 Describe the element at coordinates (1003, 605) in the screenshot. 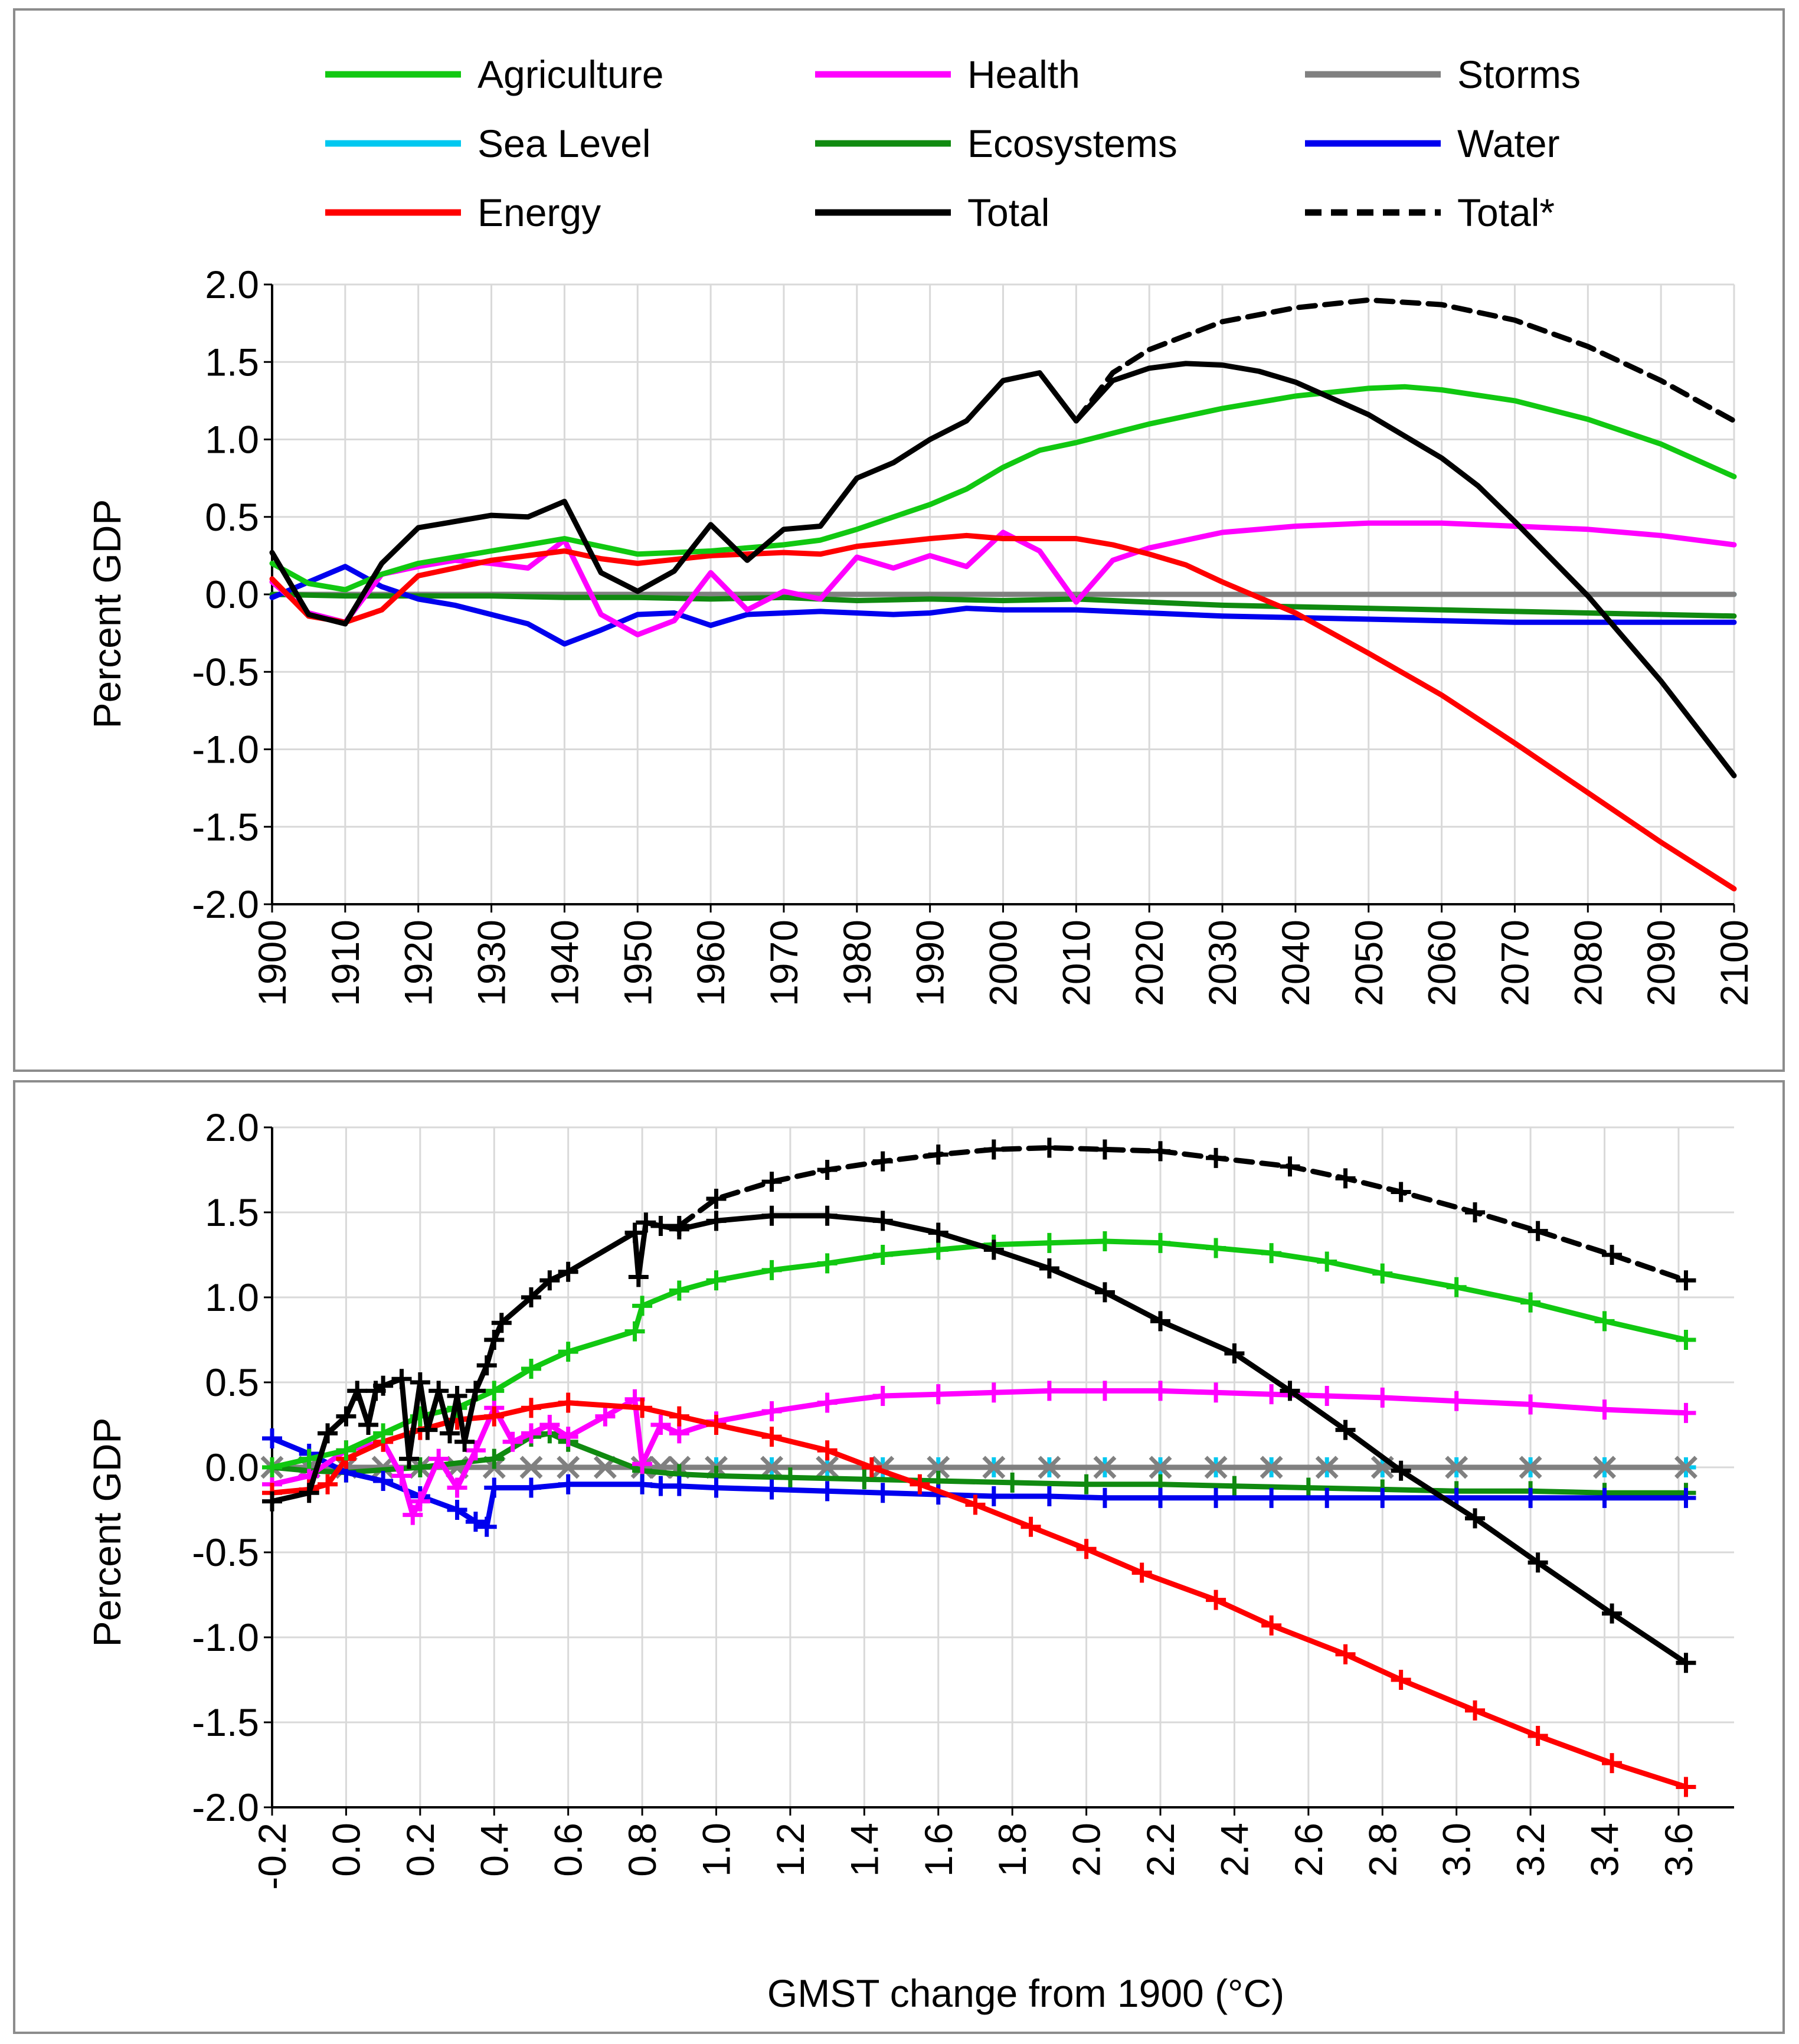

I see `top-series-ecosystems` at that location.